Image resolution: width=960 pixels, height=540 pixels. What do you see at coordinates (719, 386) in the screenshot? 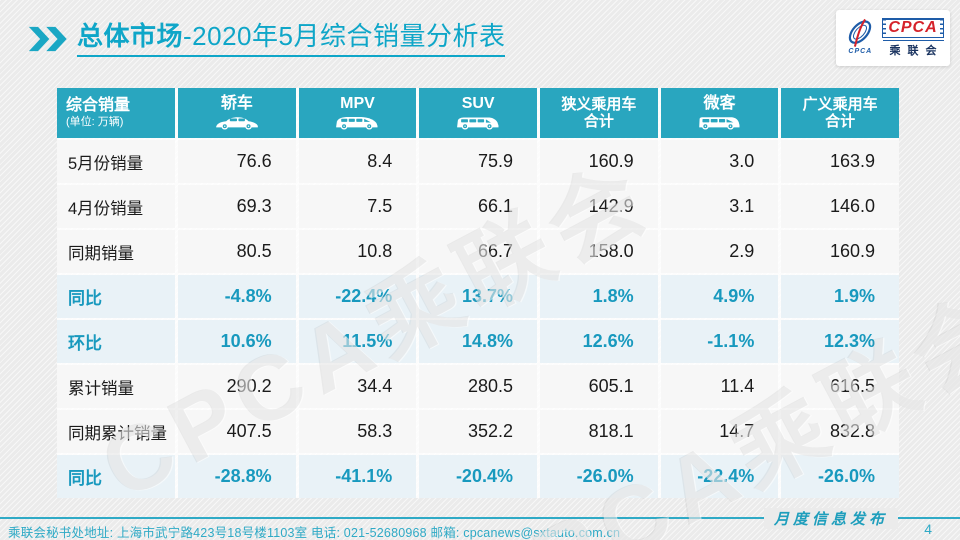
I see `data-cell: 11.4` at bounding box center [719, 386].